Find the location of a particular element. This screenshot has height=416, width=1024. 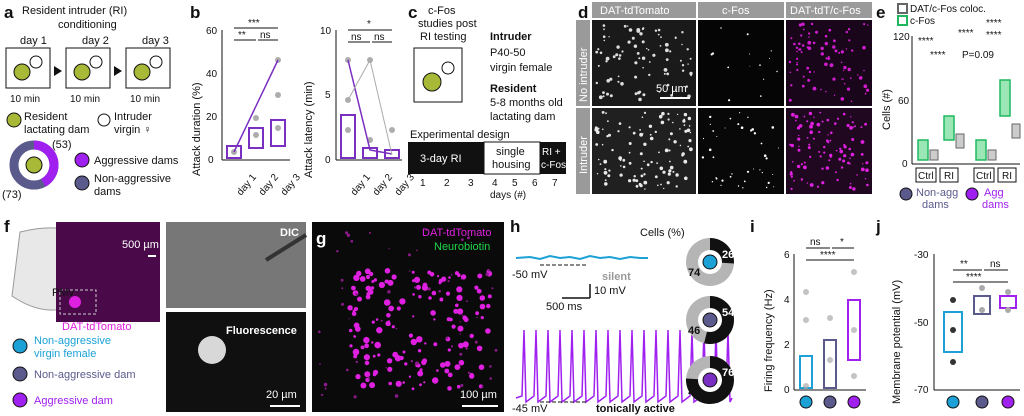

firing-ylabel: Firing frequency (Hz) is located at coordinates (769, 340).